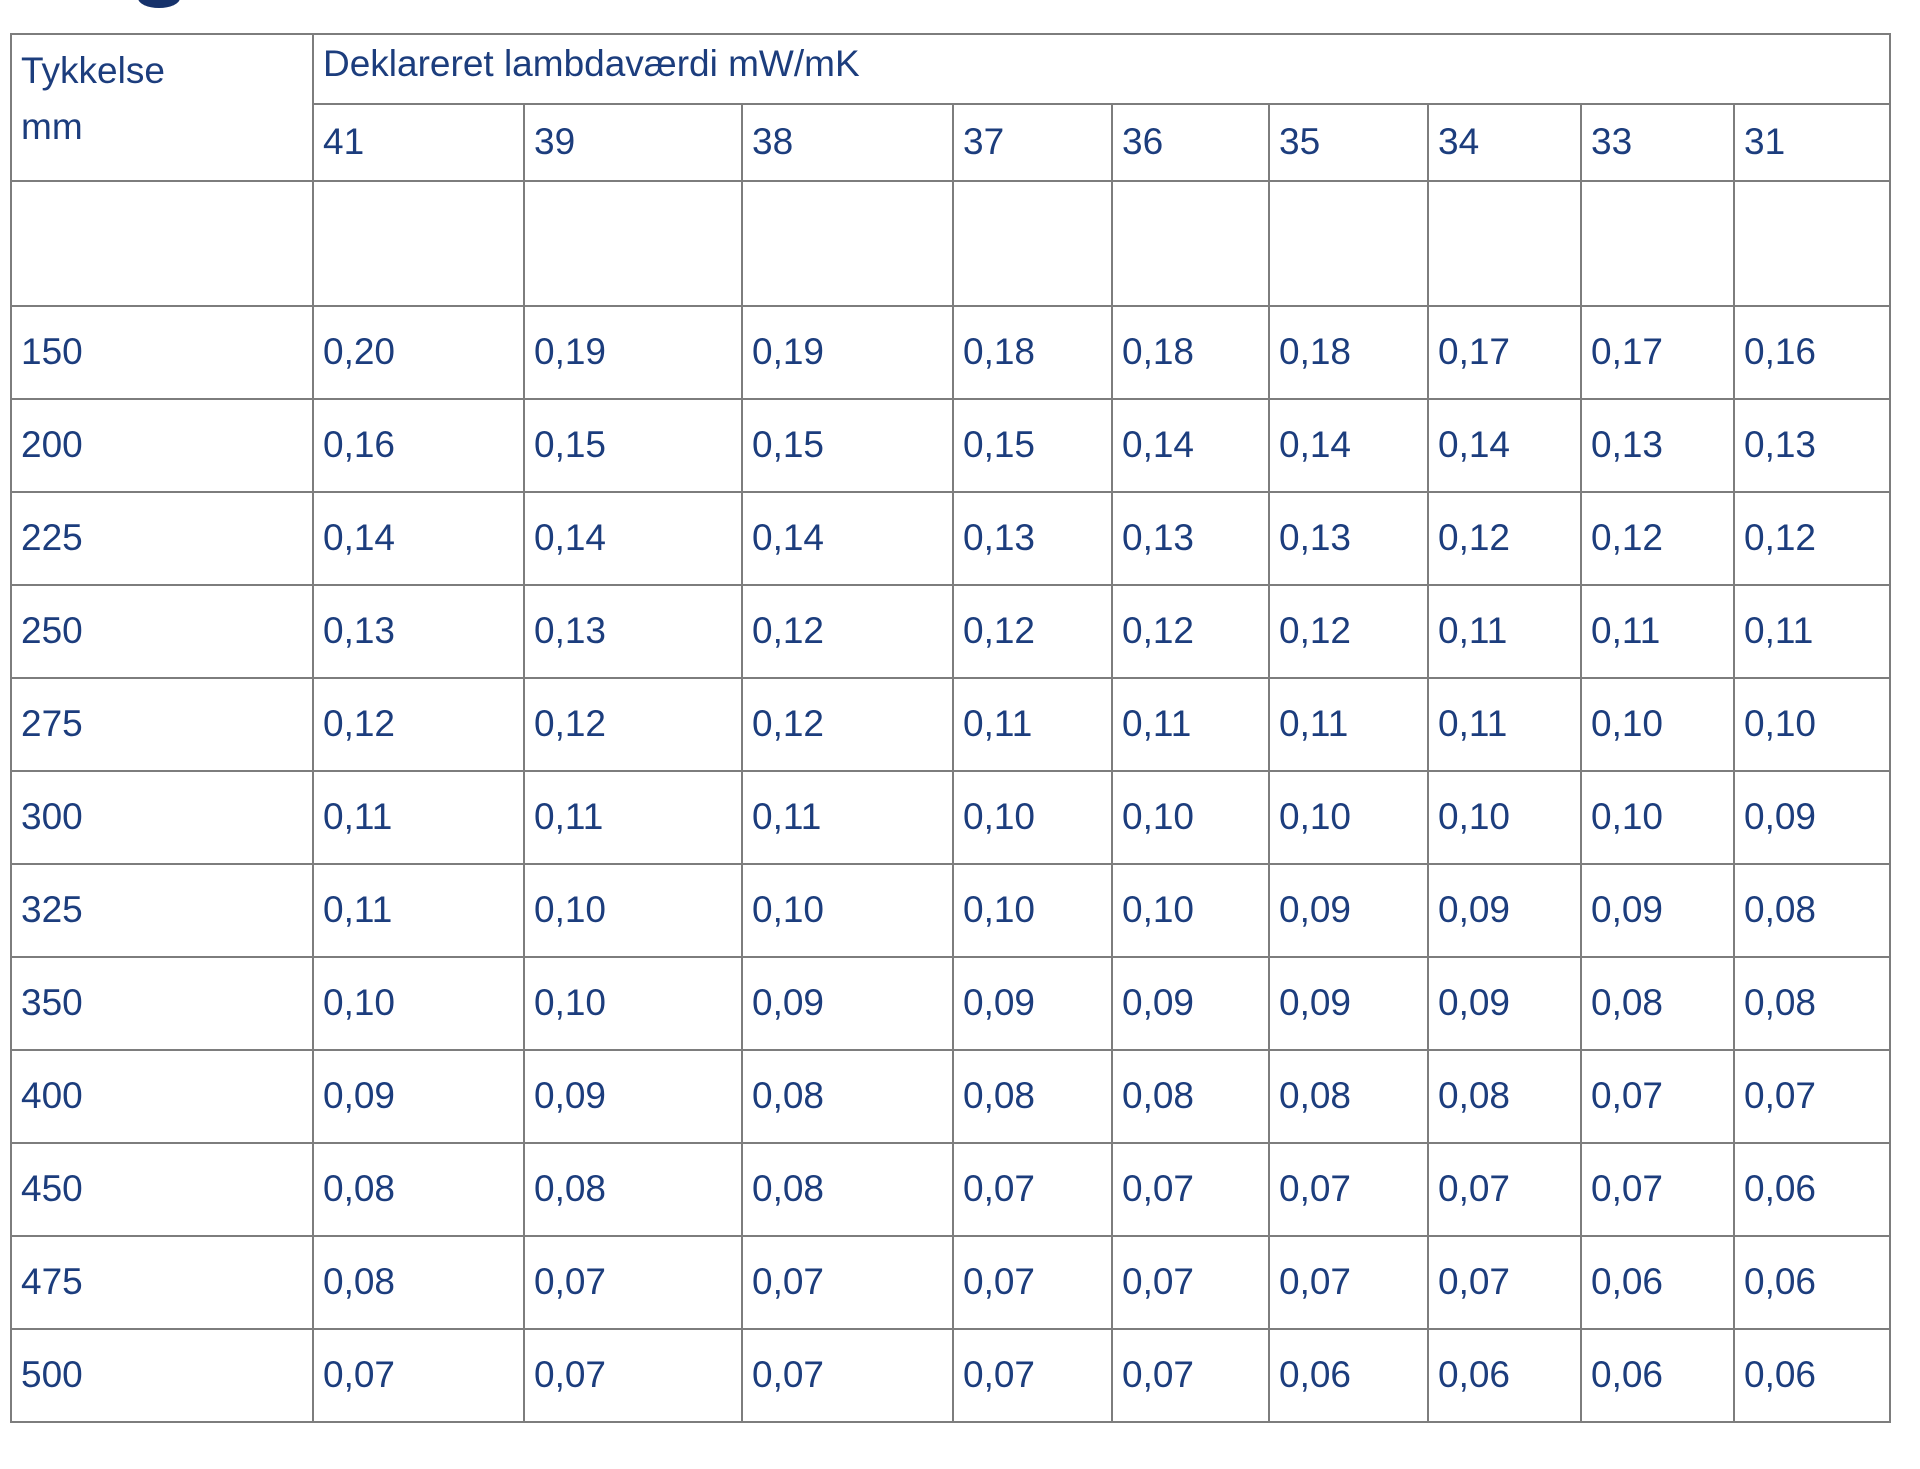  Describe the element at coordinates (162, 107) in the screenshot. I see `thickness-header-cell: Tykkelse mm` at that location.